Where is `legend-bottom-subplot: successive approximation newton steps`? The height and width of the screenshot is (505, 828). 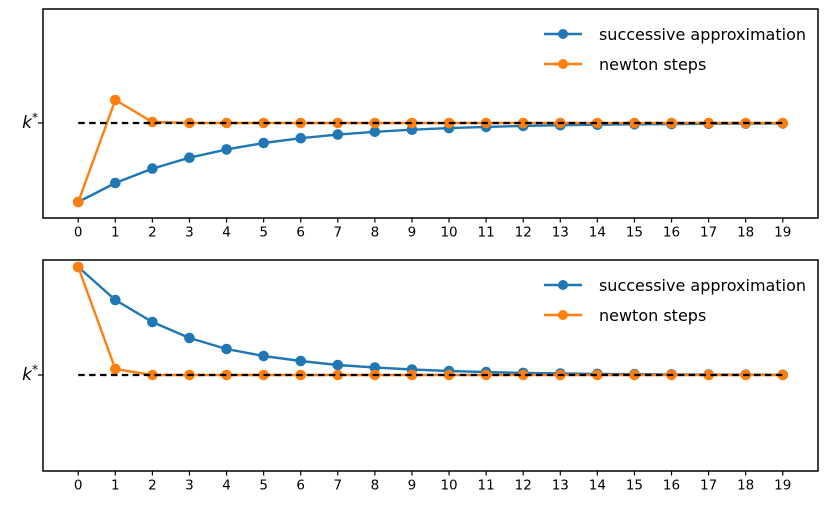 legend-bottom-subplot: successive approximation newton steps is located at coordinates (674, 300).